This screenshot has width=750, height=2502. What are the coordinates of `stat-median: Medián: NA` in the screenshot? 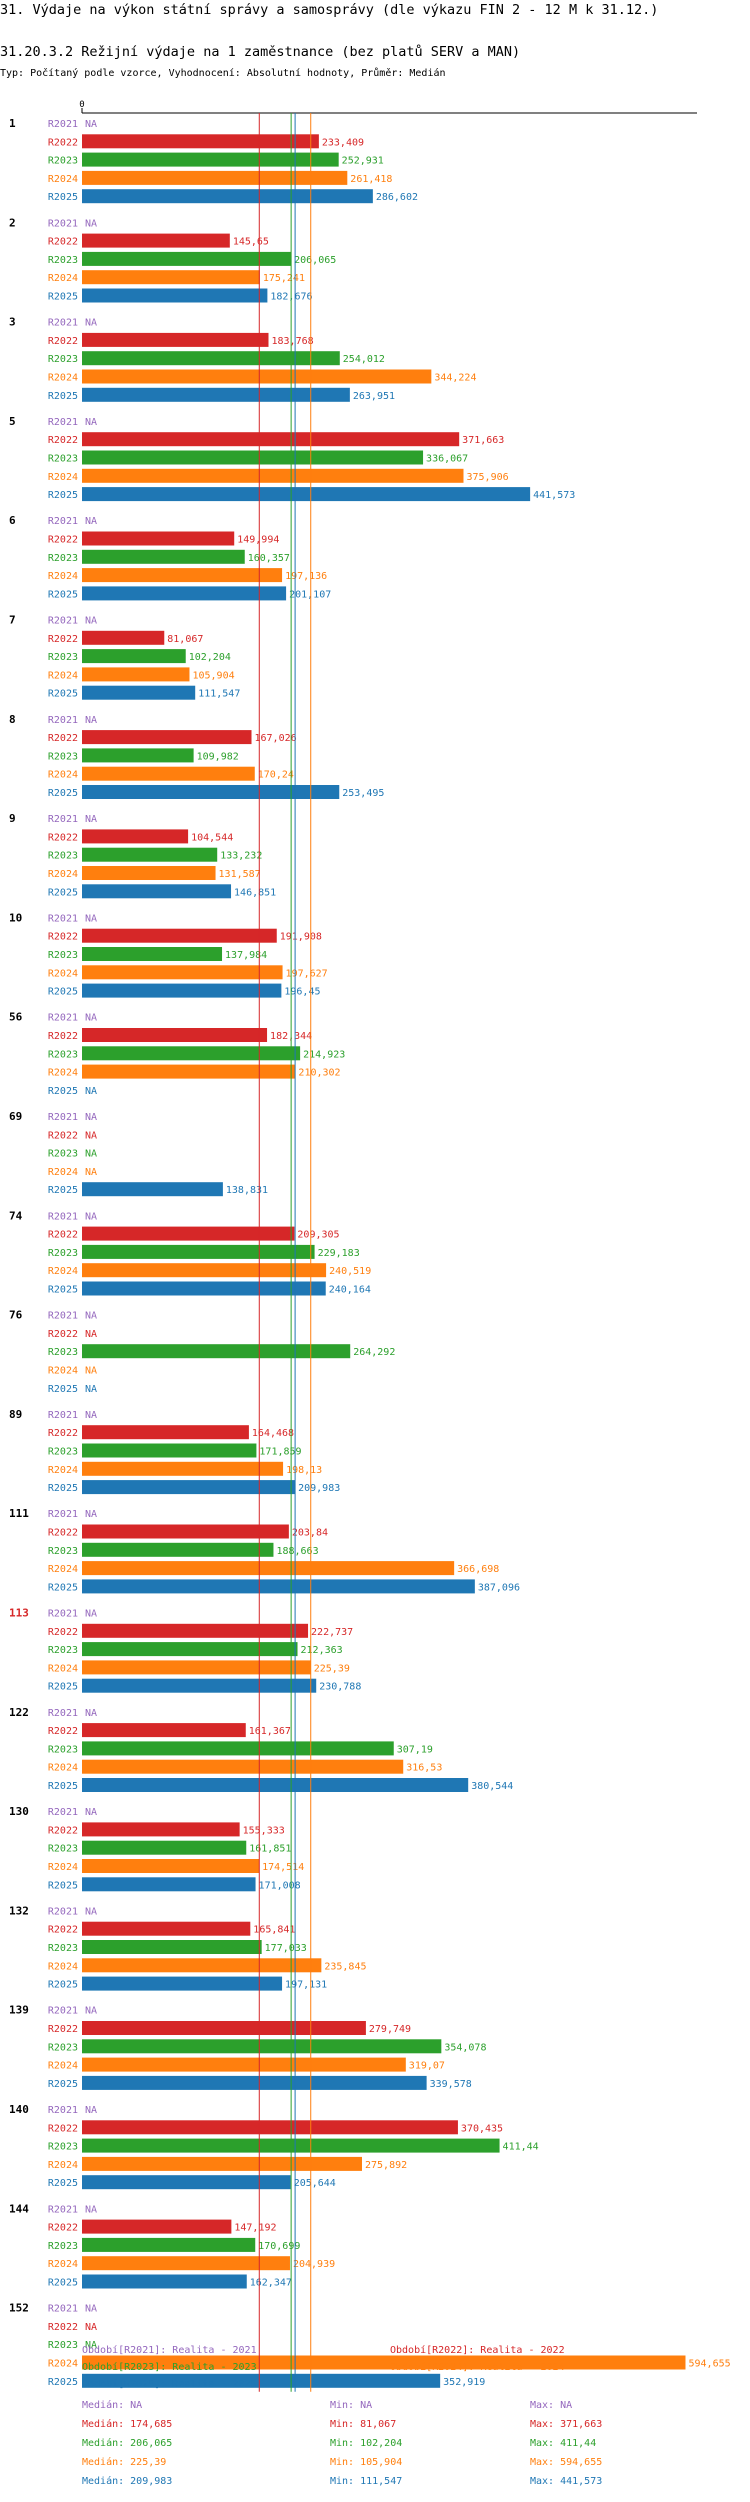 It's located at (112, 2405).